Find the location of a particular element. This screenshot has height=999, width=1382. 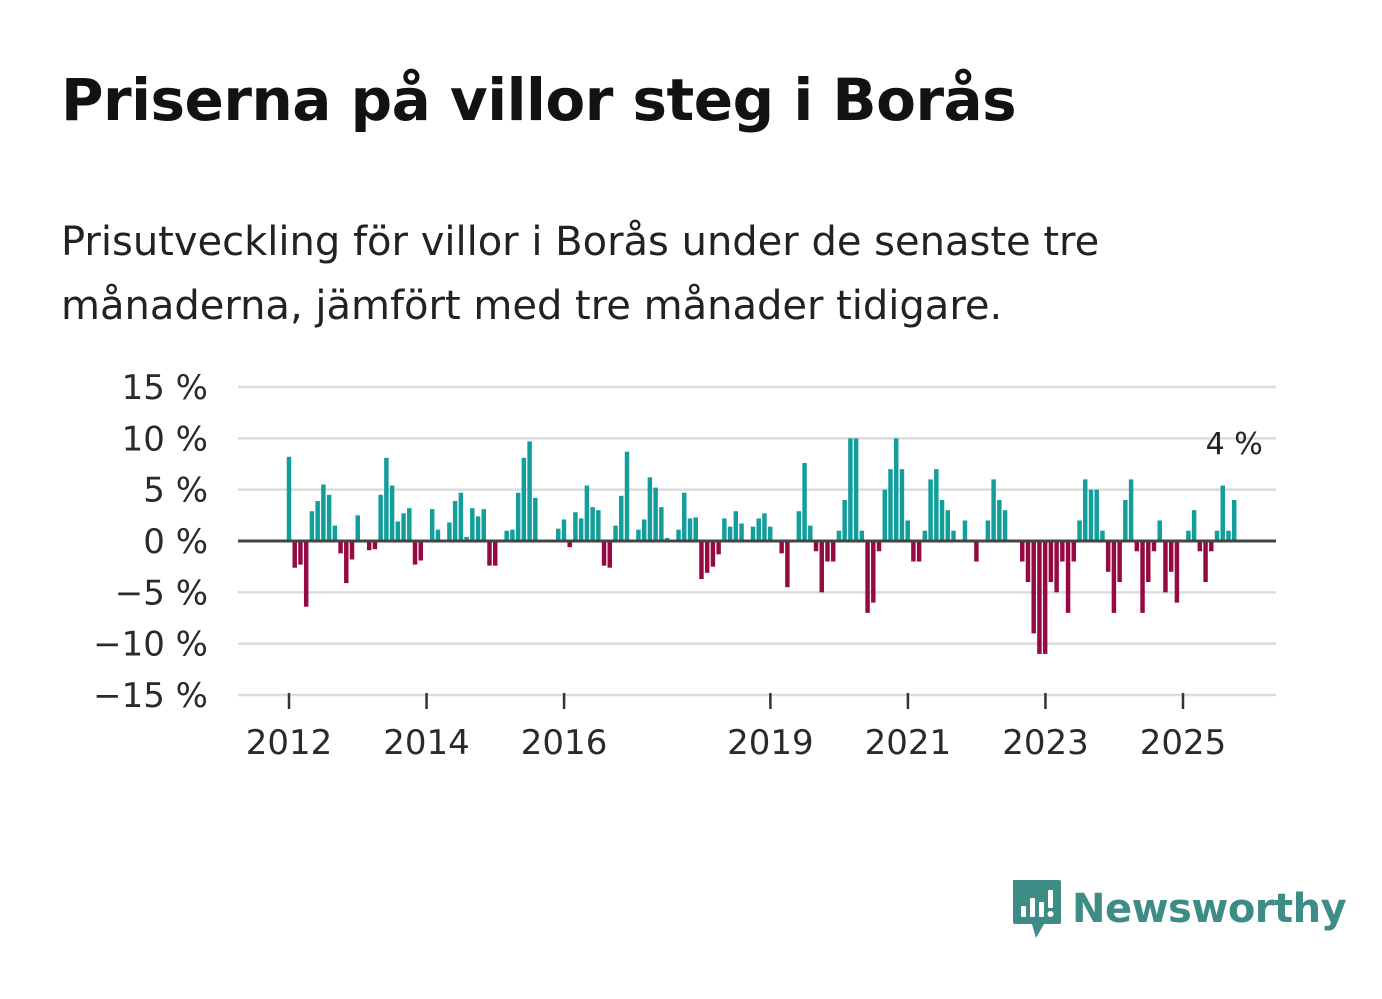

x-tick-label: 2014 is located at coordinates (426, 743).